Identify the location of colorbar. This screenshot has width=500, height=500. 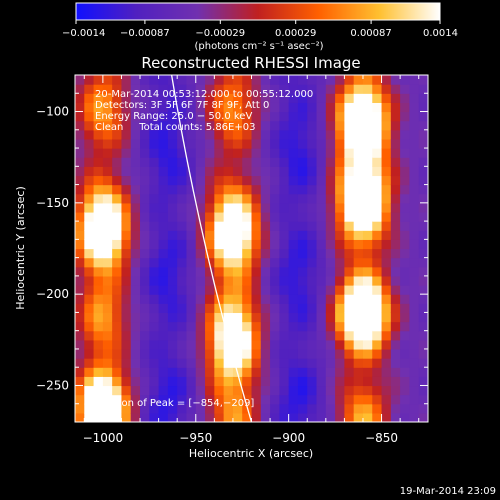
(258, 11).